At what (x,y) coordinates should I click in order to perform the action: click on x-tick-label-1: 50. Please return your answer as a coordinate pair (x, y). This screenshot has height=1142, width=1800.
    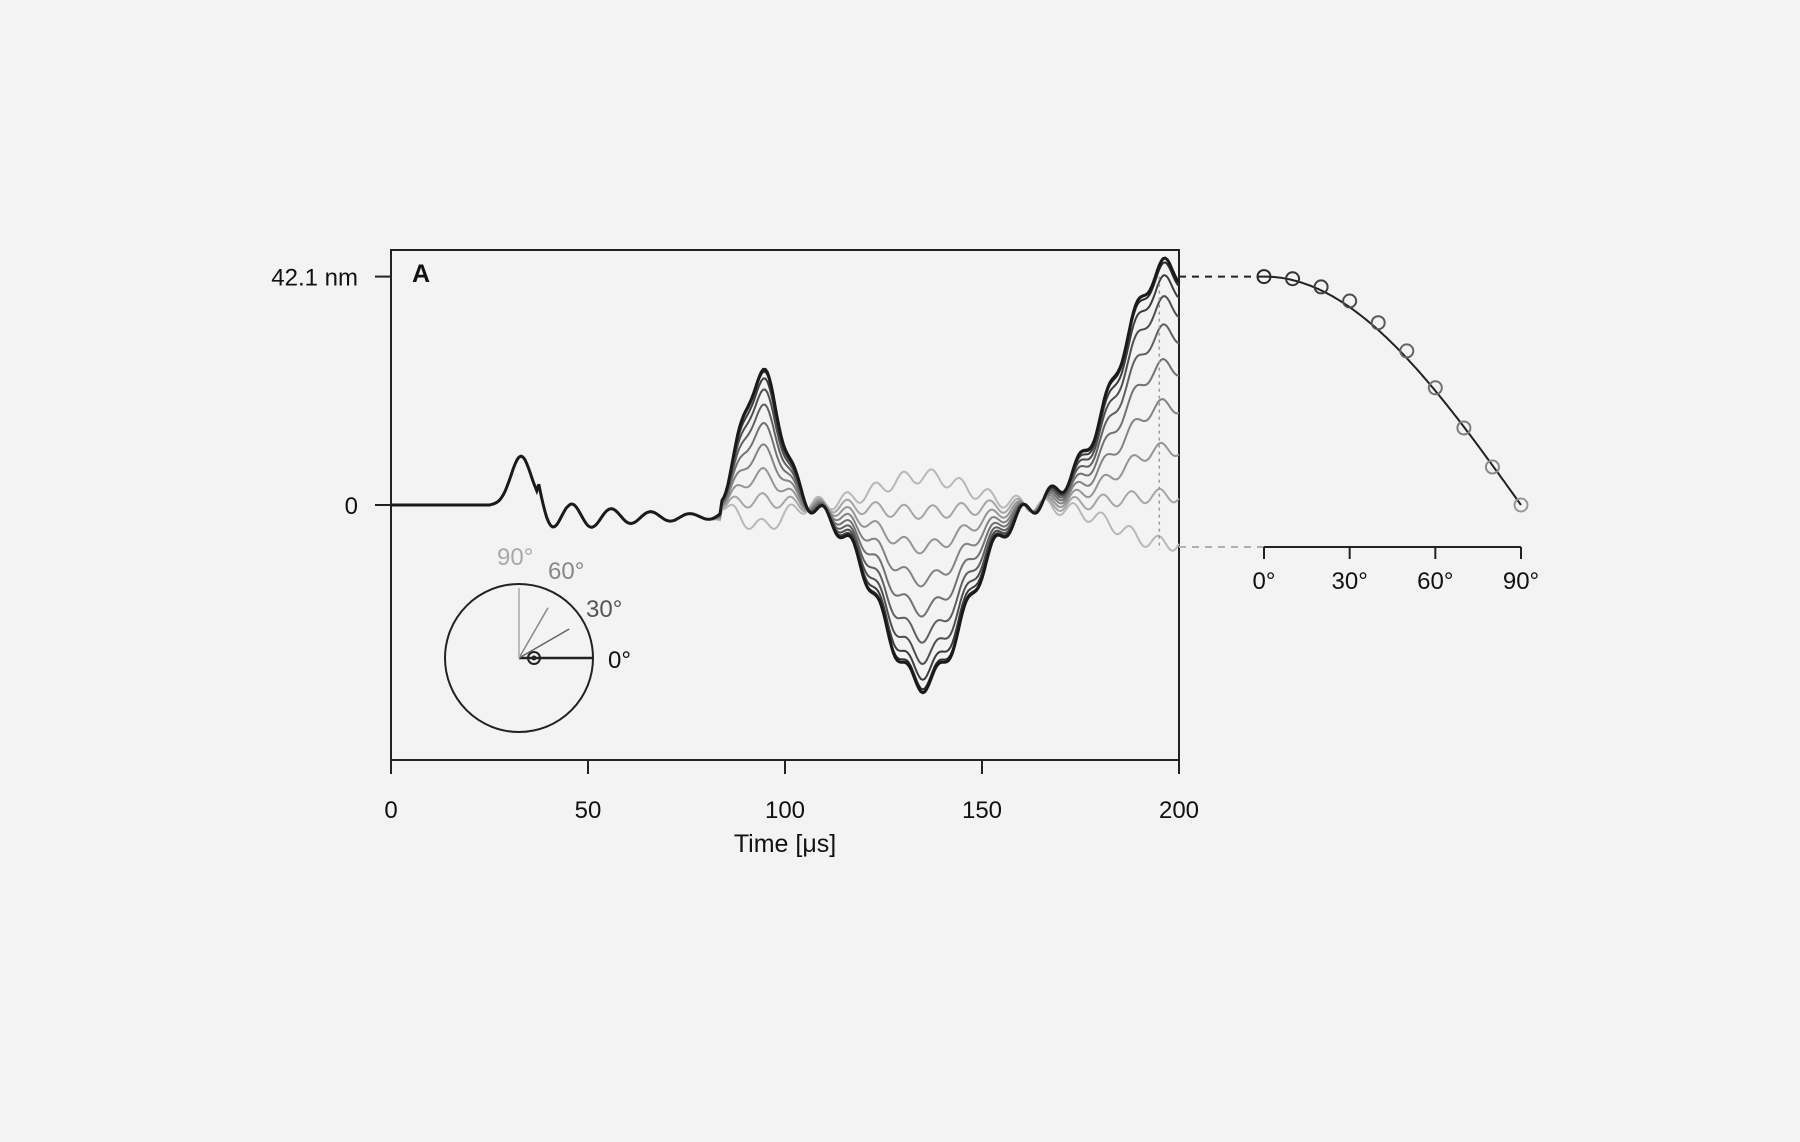
    Looking at the image, I should click on (588, 810).